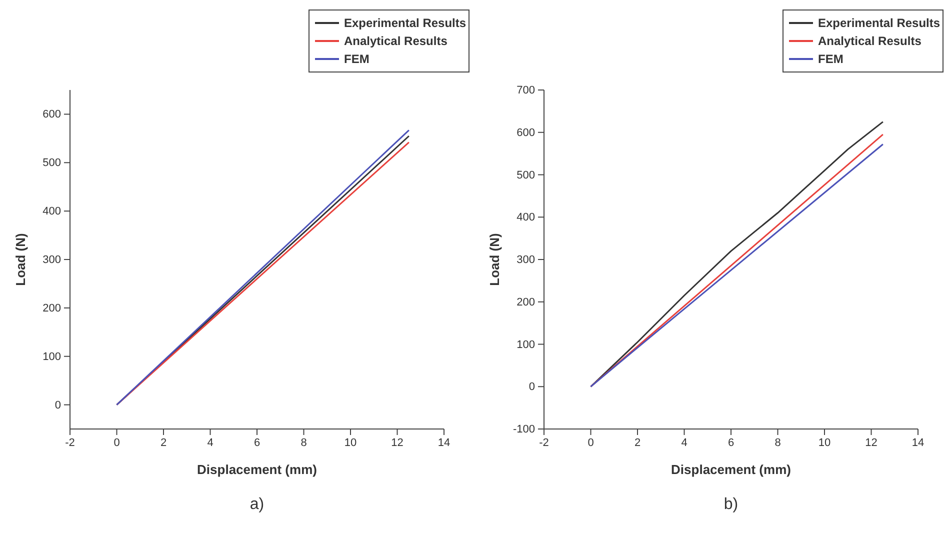 Image resolution: width=948 pixels, height=539 pixels. What do you see at coordinates (257, 504) in the screenshot?
I see `text: a)` at bounding box center [257, 504].